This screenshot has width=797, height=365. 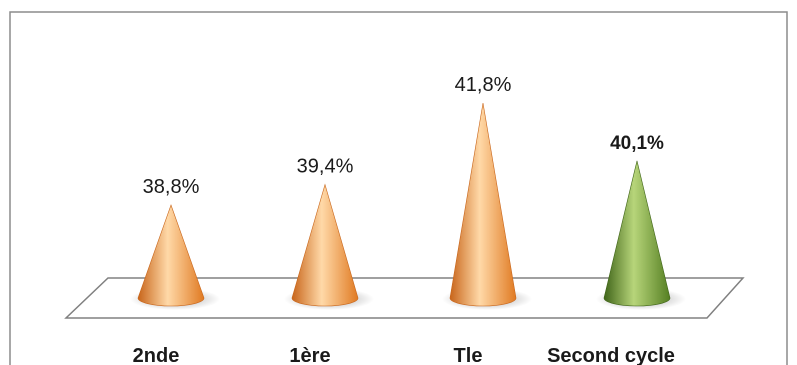 What do you see at coordinates (637, 143) in the screenshot?
I see `data-label-3: 40,1%` at bounding box center [637, 143].